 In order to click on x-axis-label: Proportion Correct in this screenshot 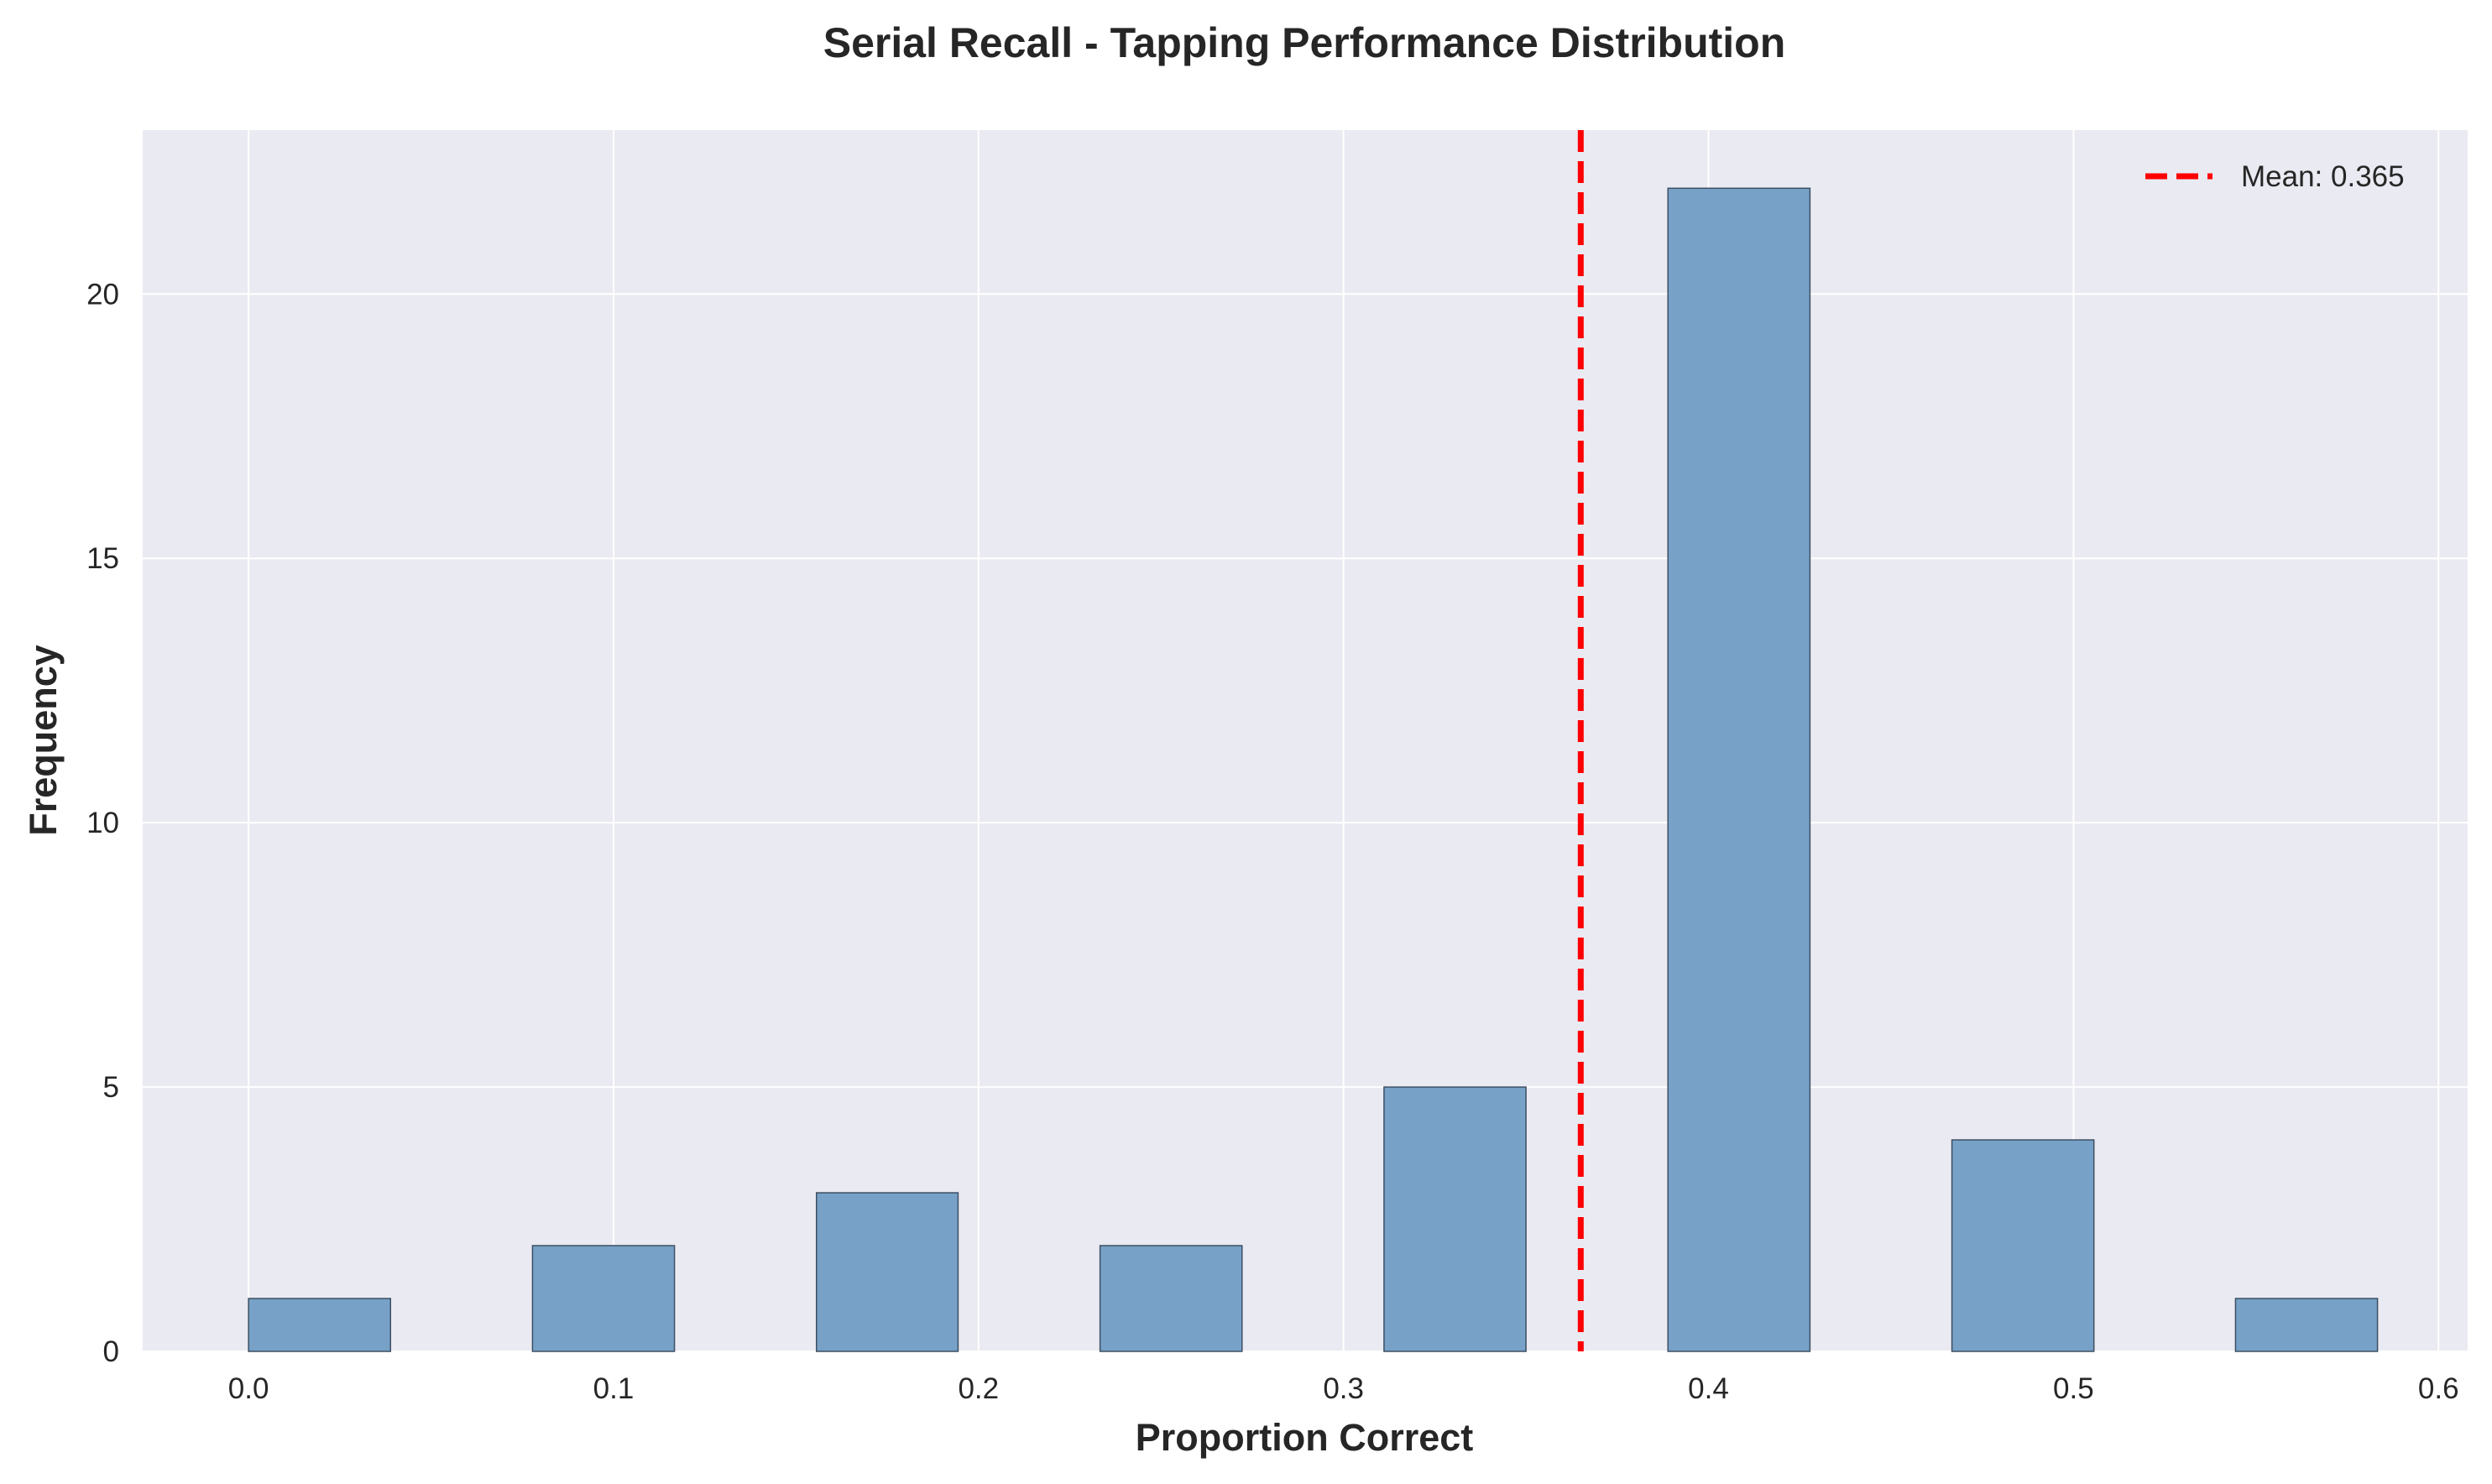, I will do `click(1305, 1437)`.